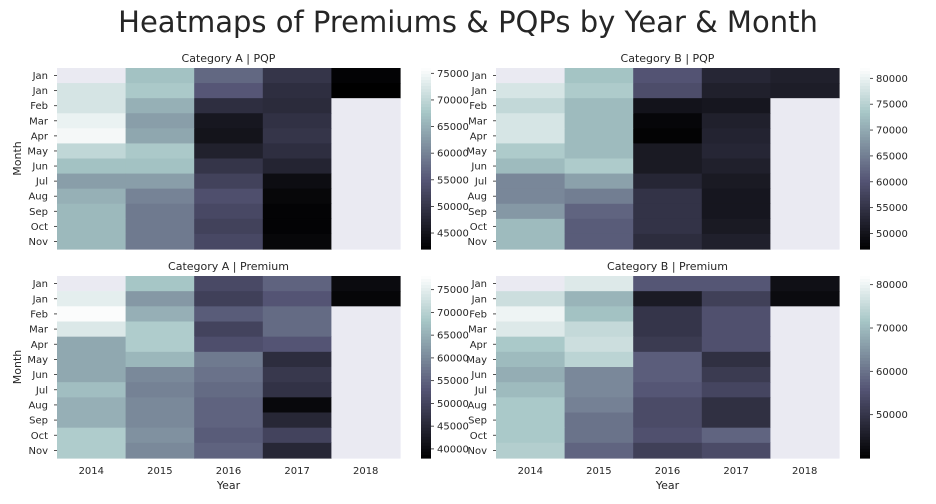  I want to click on y-tick-label: Jun, so click(39, 375).